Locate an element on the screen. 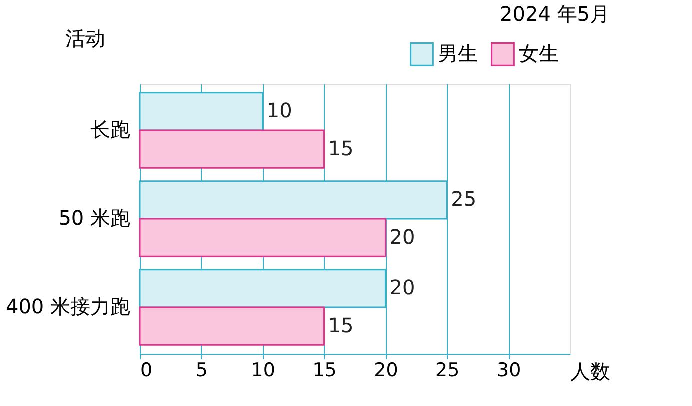  y-tick-label: 长跑 is located at coordinates (110, 129).